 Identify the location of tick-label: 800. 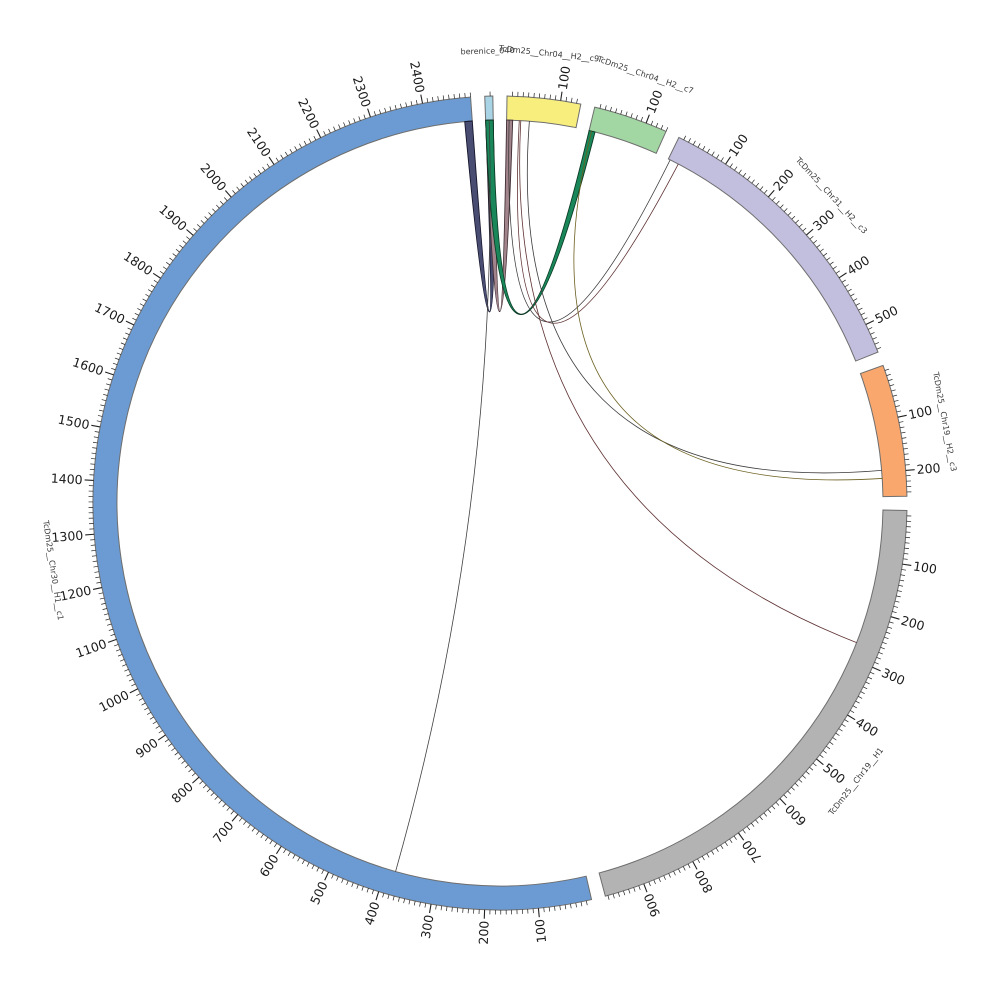
(182, 792).